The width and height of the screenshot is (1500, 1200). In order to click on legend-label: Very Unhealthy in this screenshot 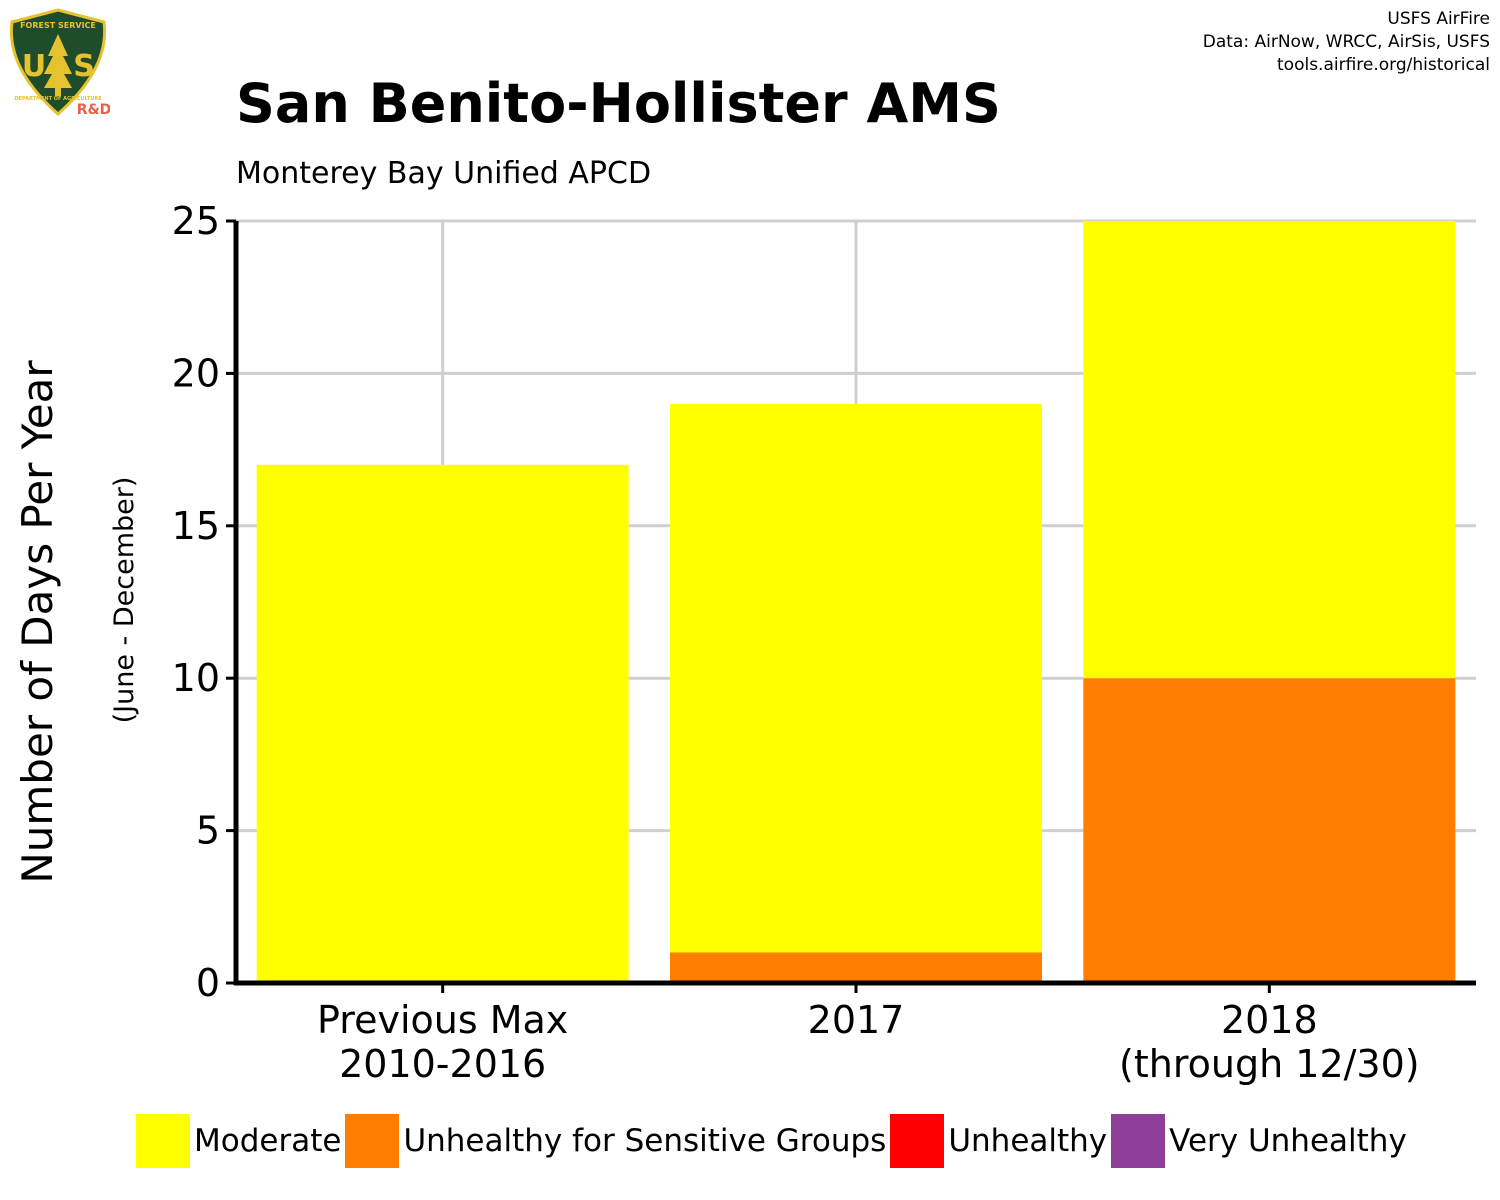, I will do `click(1288, 1141)`.